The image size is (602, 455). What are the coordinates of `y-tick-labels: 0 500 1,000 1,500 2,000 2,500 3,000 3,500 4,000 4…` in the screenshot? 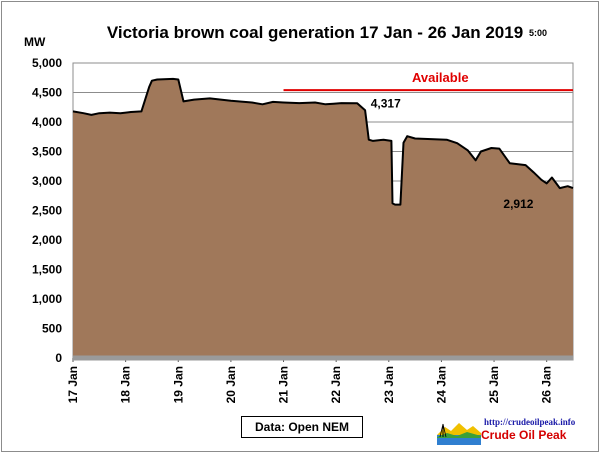 It's located at (47, 210).